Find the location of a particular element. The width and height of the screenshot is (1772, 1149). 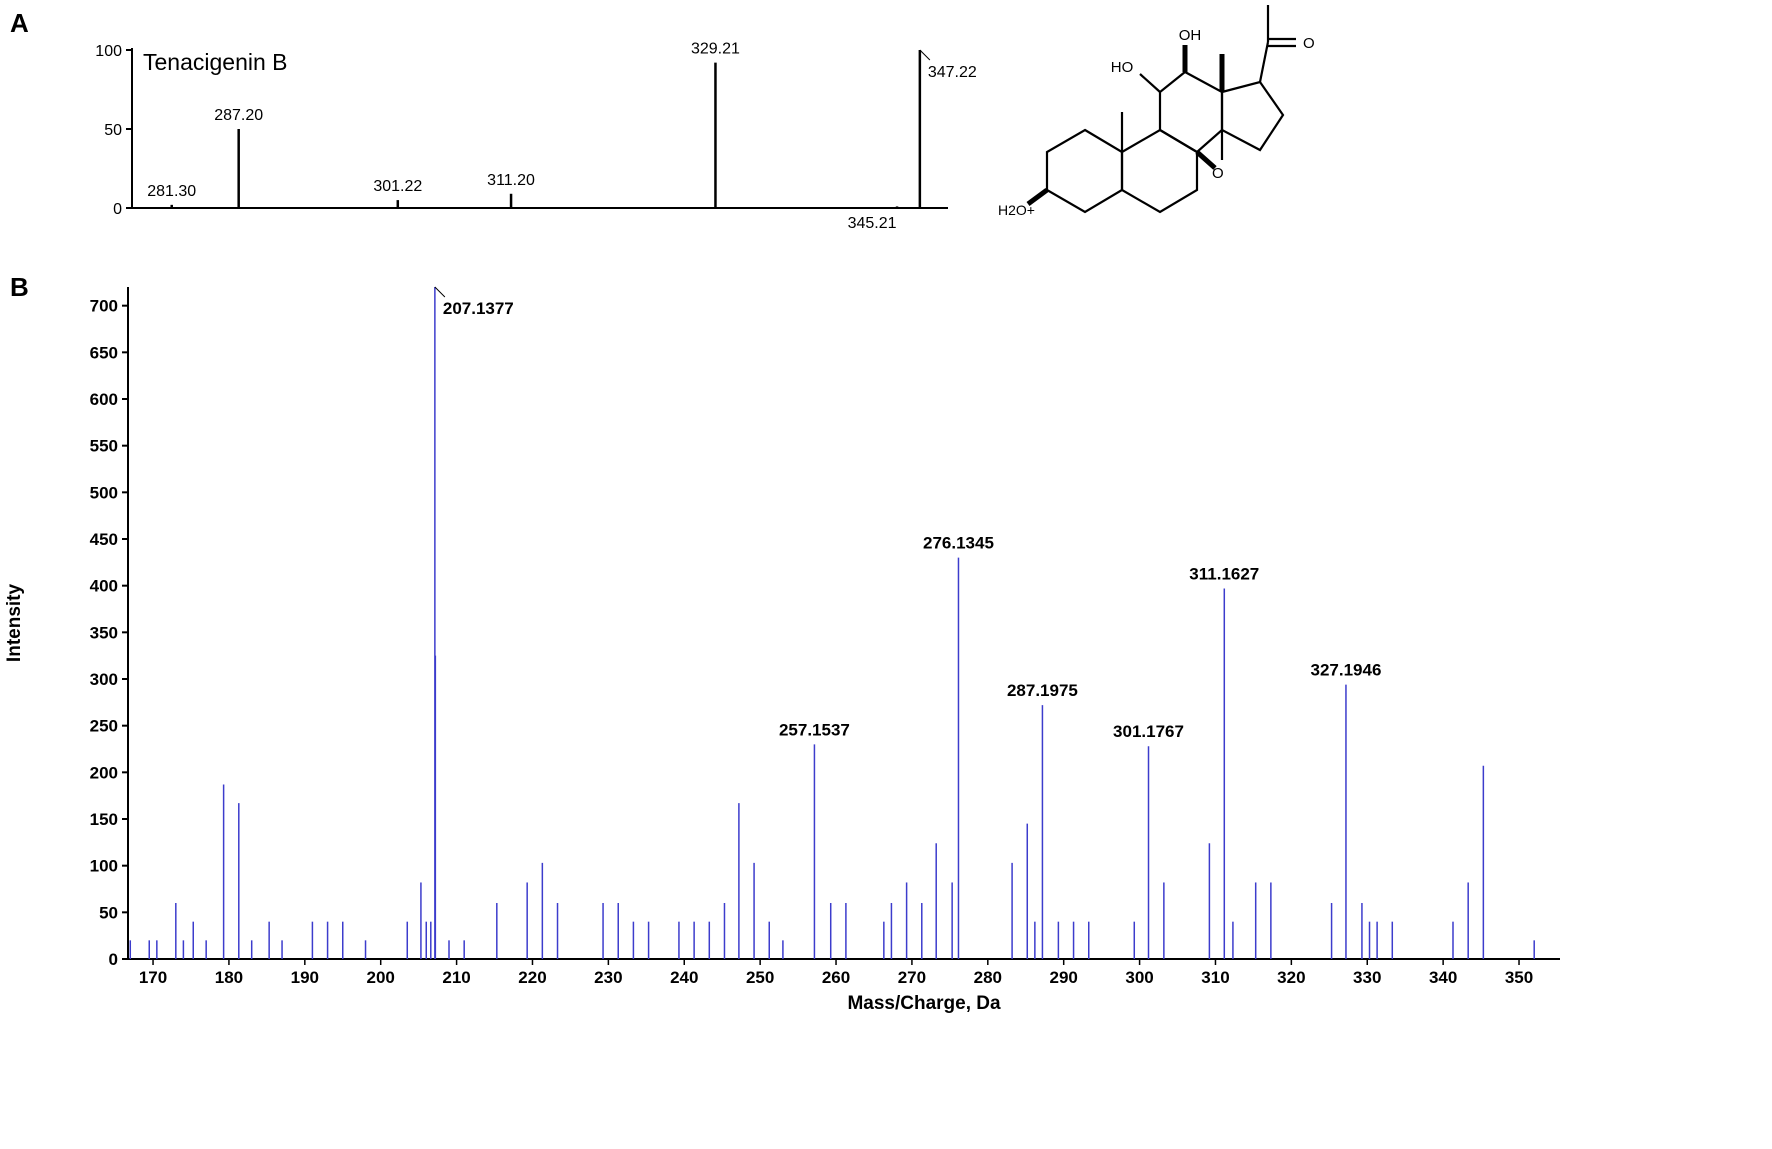

peak-label: 301.1767 is located at coordinates (1148, 731).